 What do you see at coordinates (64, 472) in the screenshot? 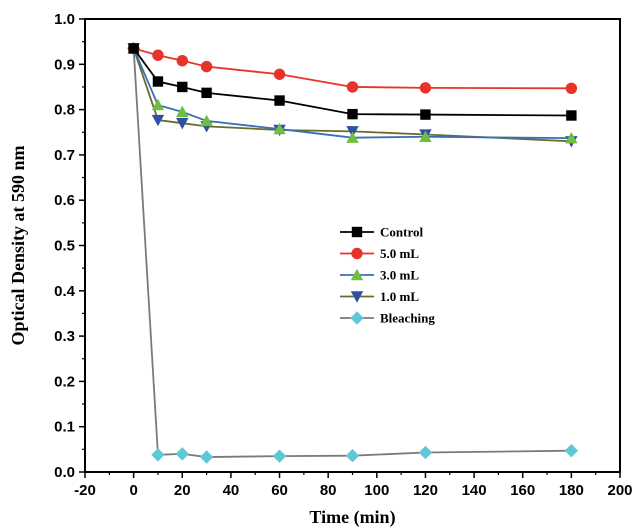
I see `y-tick-label: 0.0` at bounding box center [64, 472].